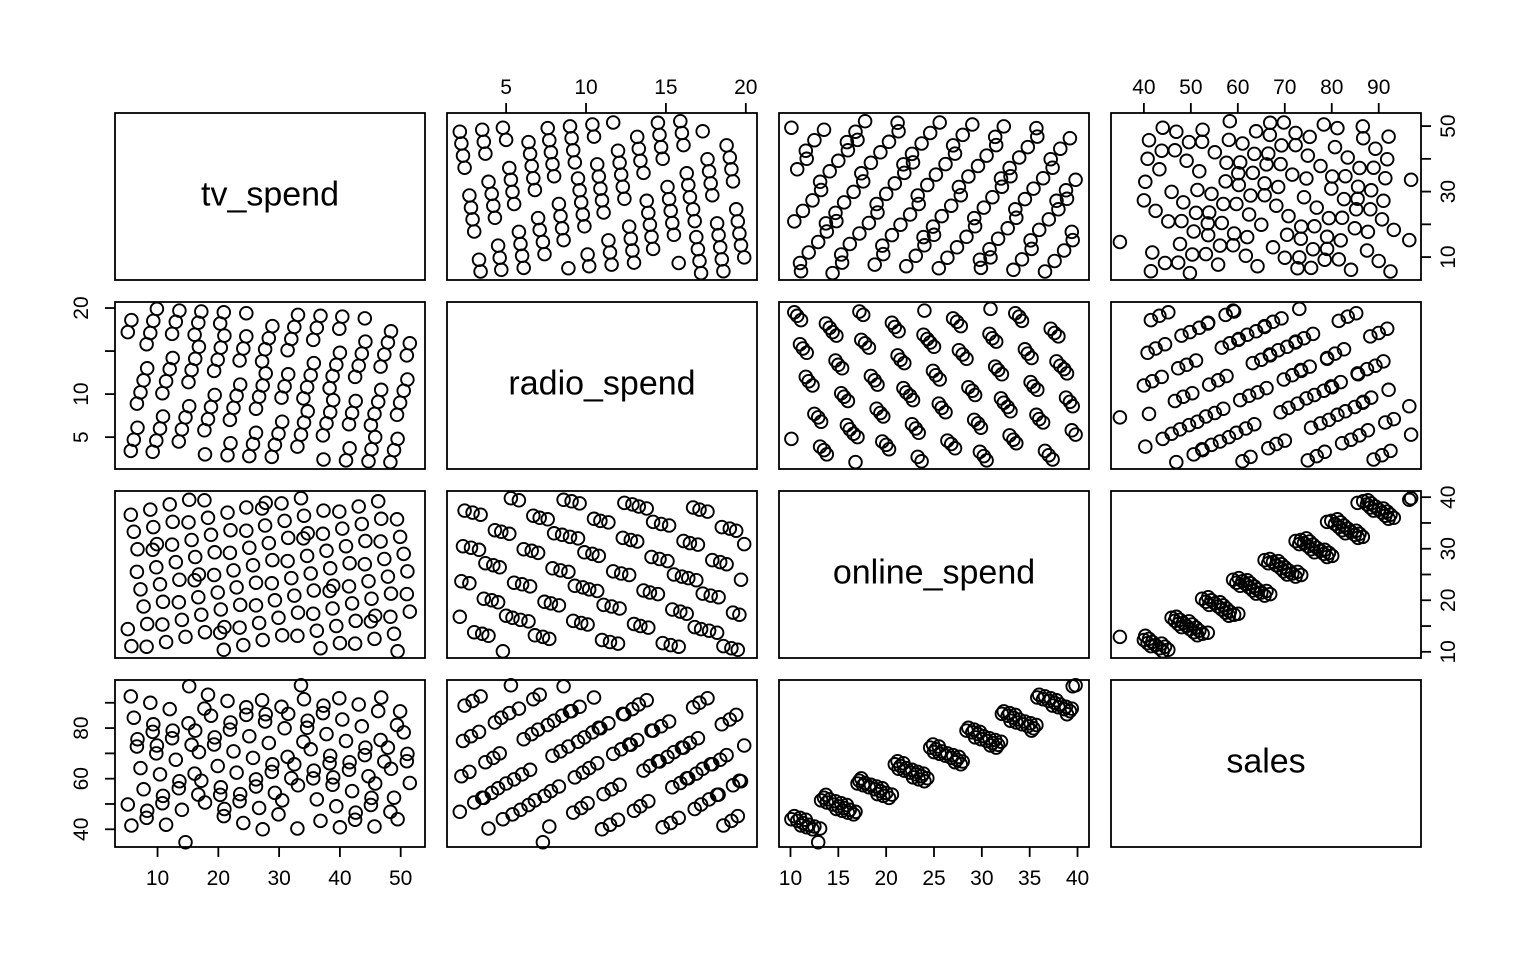 The width and height of the screenshot is (1536, 960). What do you see at coordinates (1448, 497) in the screenshot?
I see `axis-tick-label: 40` at bounding box center [1448, 497].